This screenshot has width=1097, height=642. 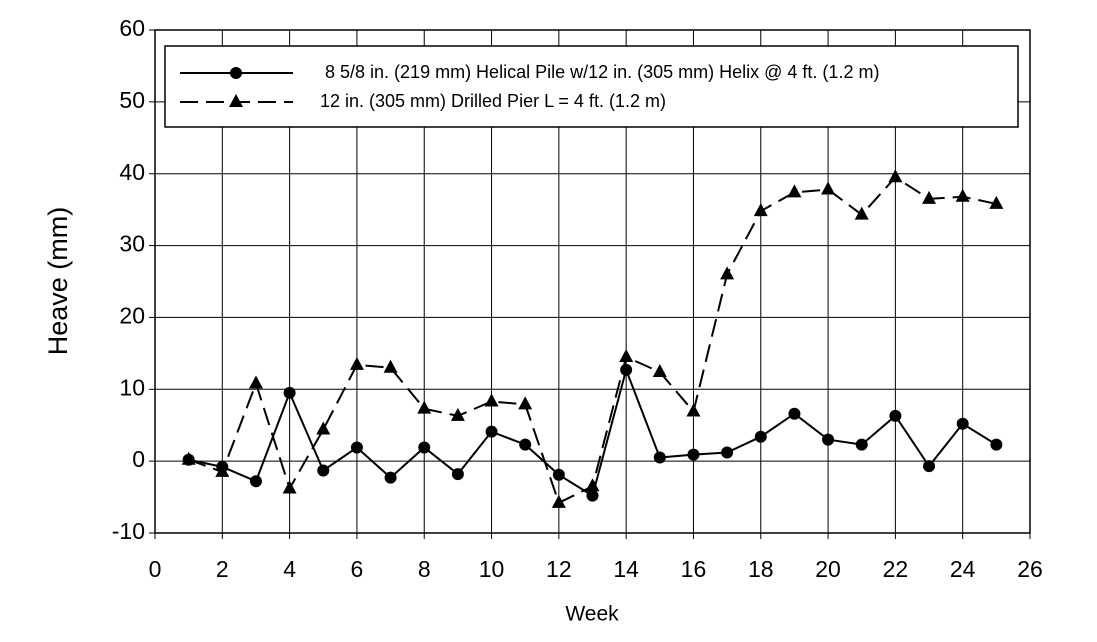 What do you see at coordinates (761, 569) in the screenshot?
I see `x-tick-label: 18` at bounding box center [761, 569].